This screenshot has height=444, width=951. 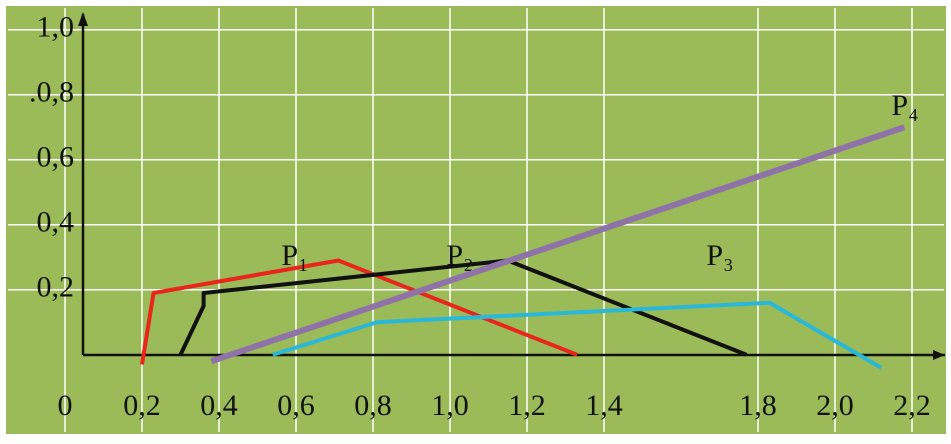 I want to click on x-tick-label: 1,0, so click(x=450, y=405).